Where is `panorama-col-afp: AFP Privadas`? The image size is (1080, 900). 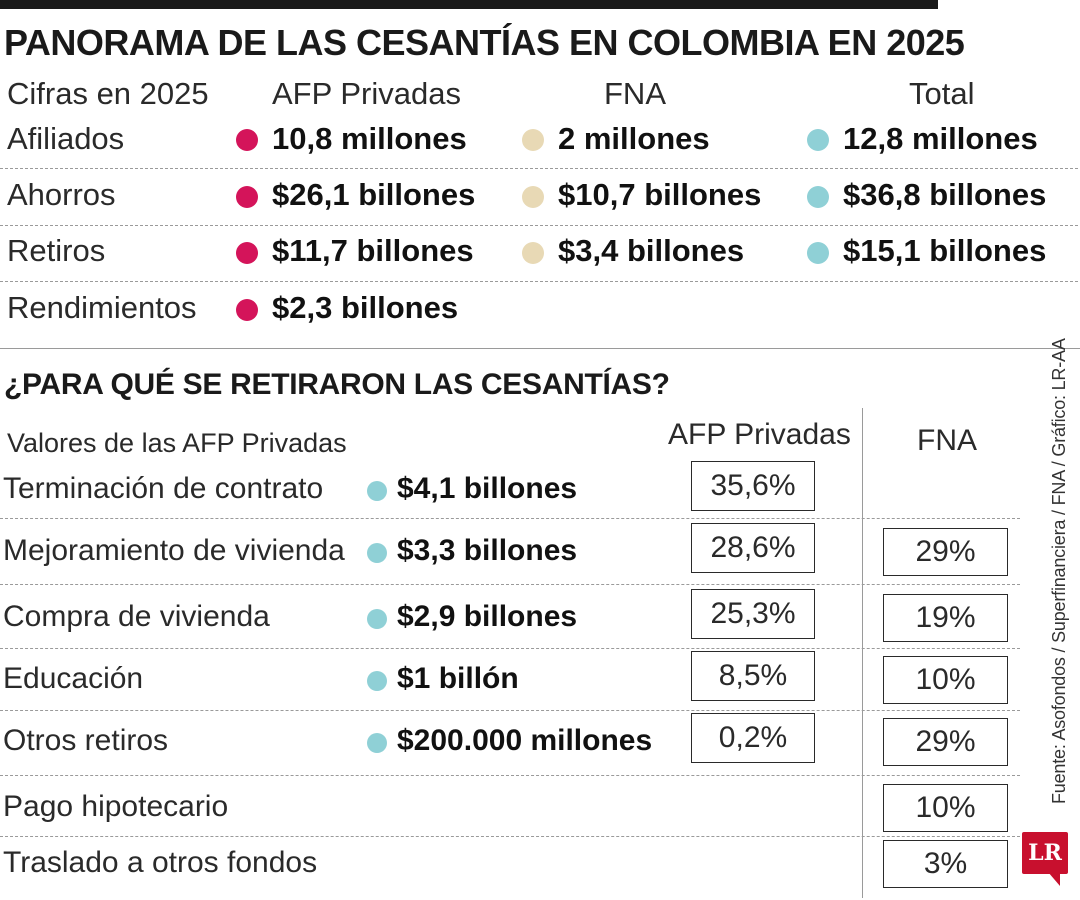 panorama-col-afp: AFP Privadas is located at coordinates (366, 93).